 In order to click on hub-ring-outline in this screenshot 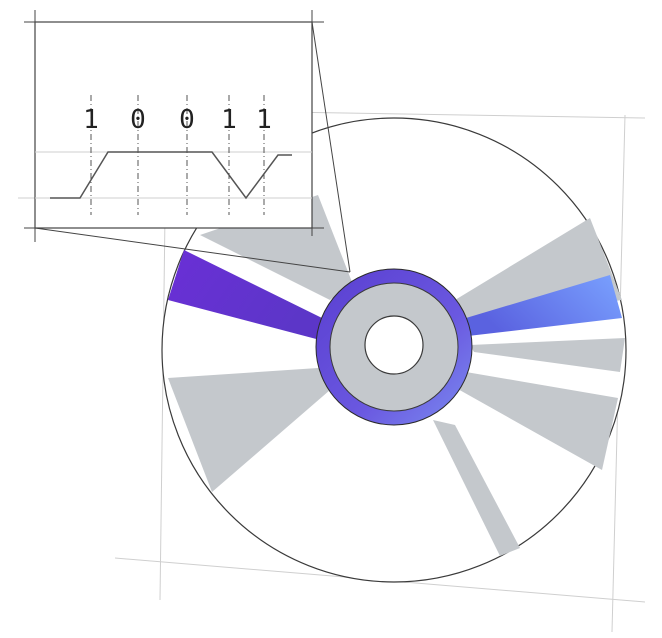, I will do `click(394, 347)`.